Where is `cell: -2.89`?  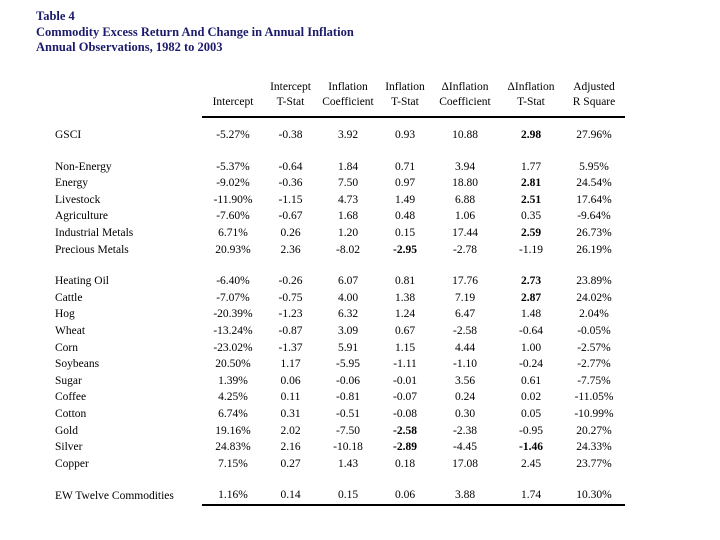
cell: -2.89 is located at coordinates (405, 447).